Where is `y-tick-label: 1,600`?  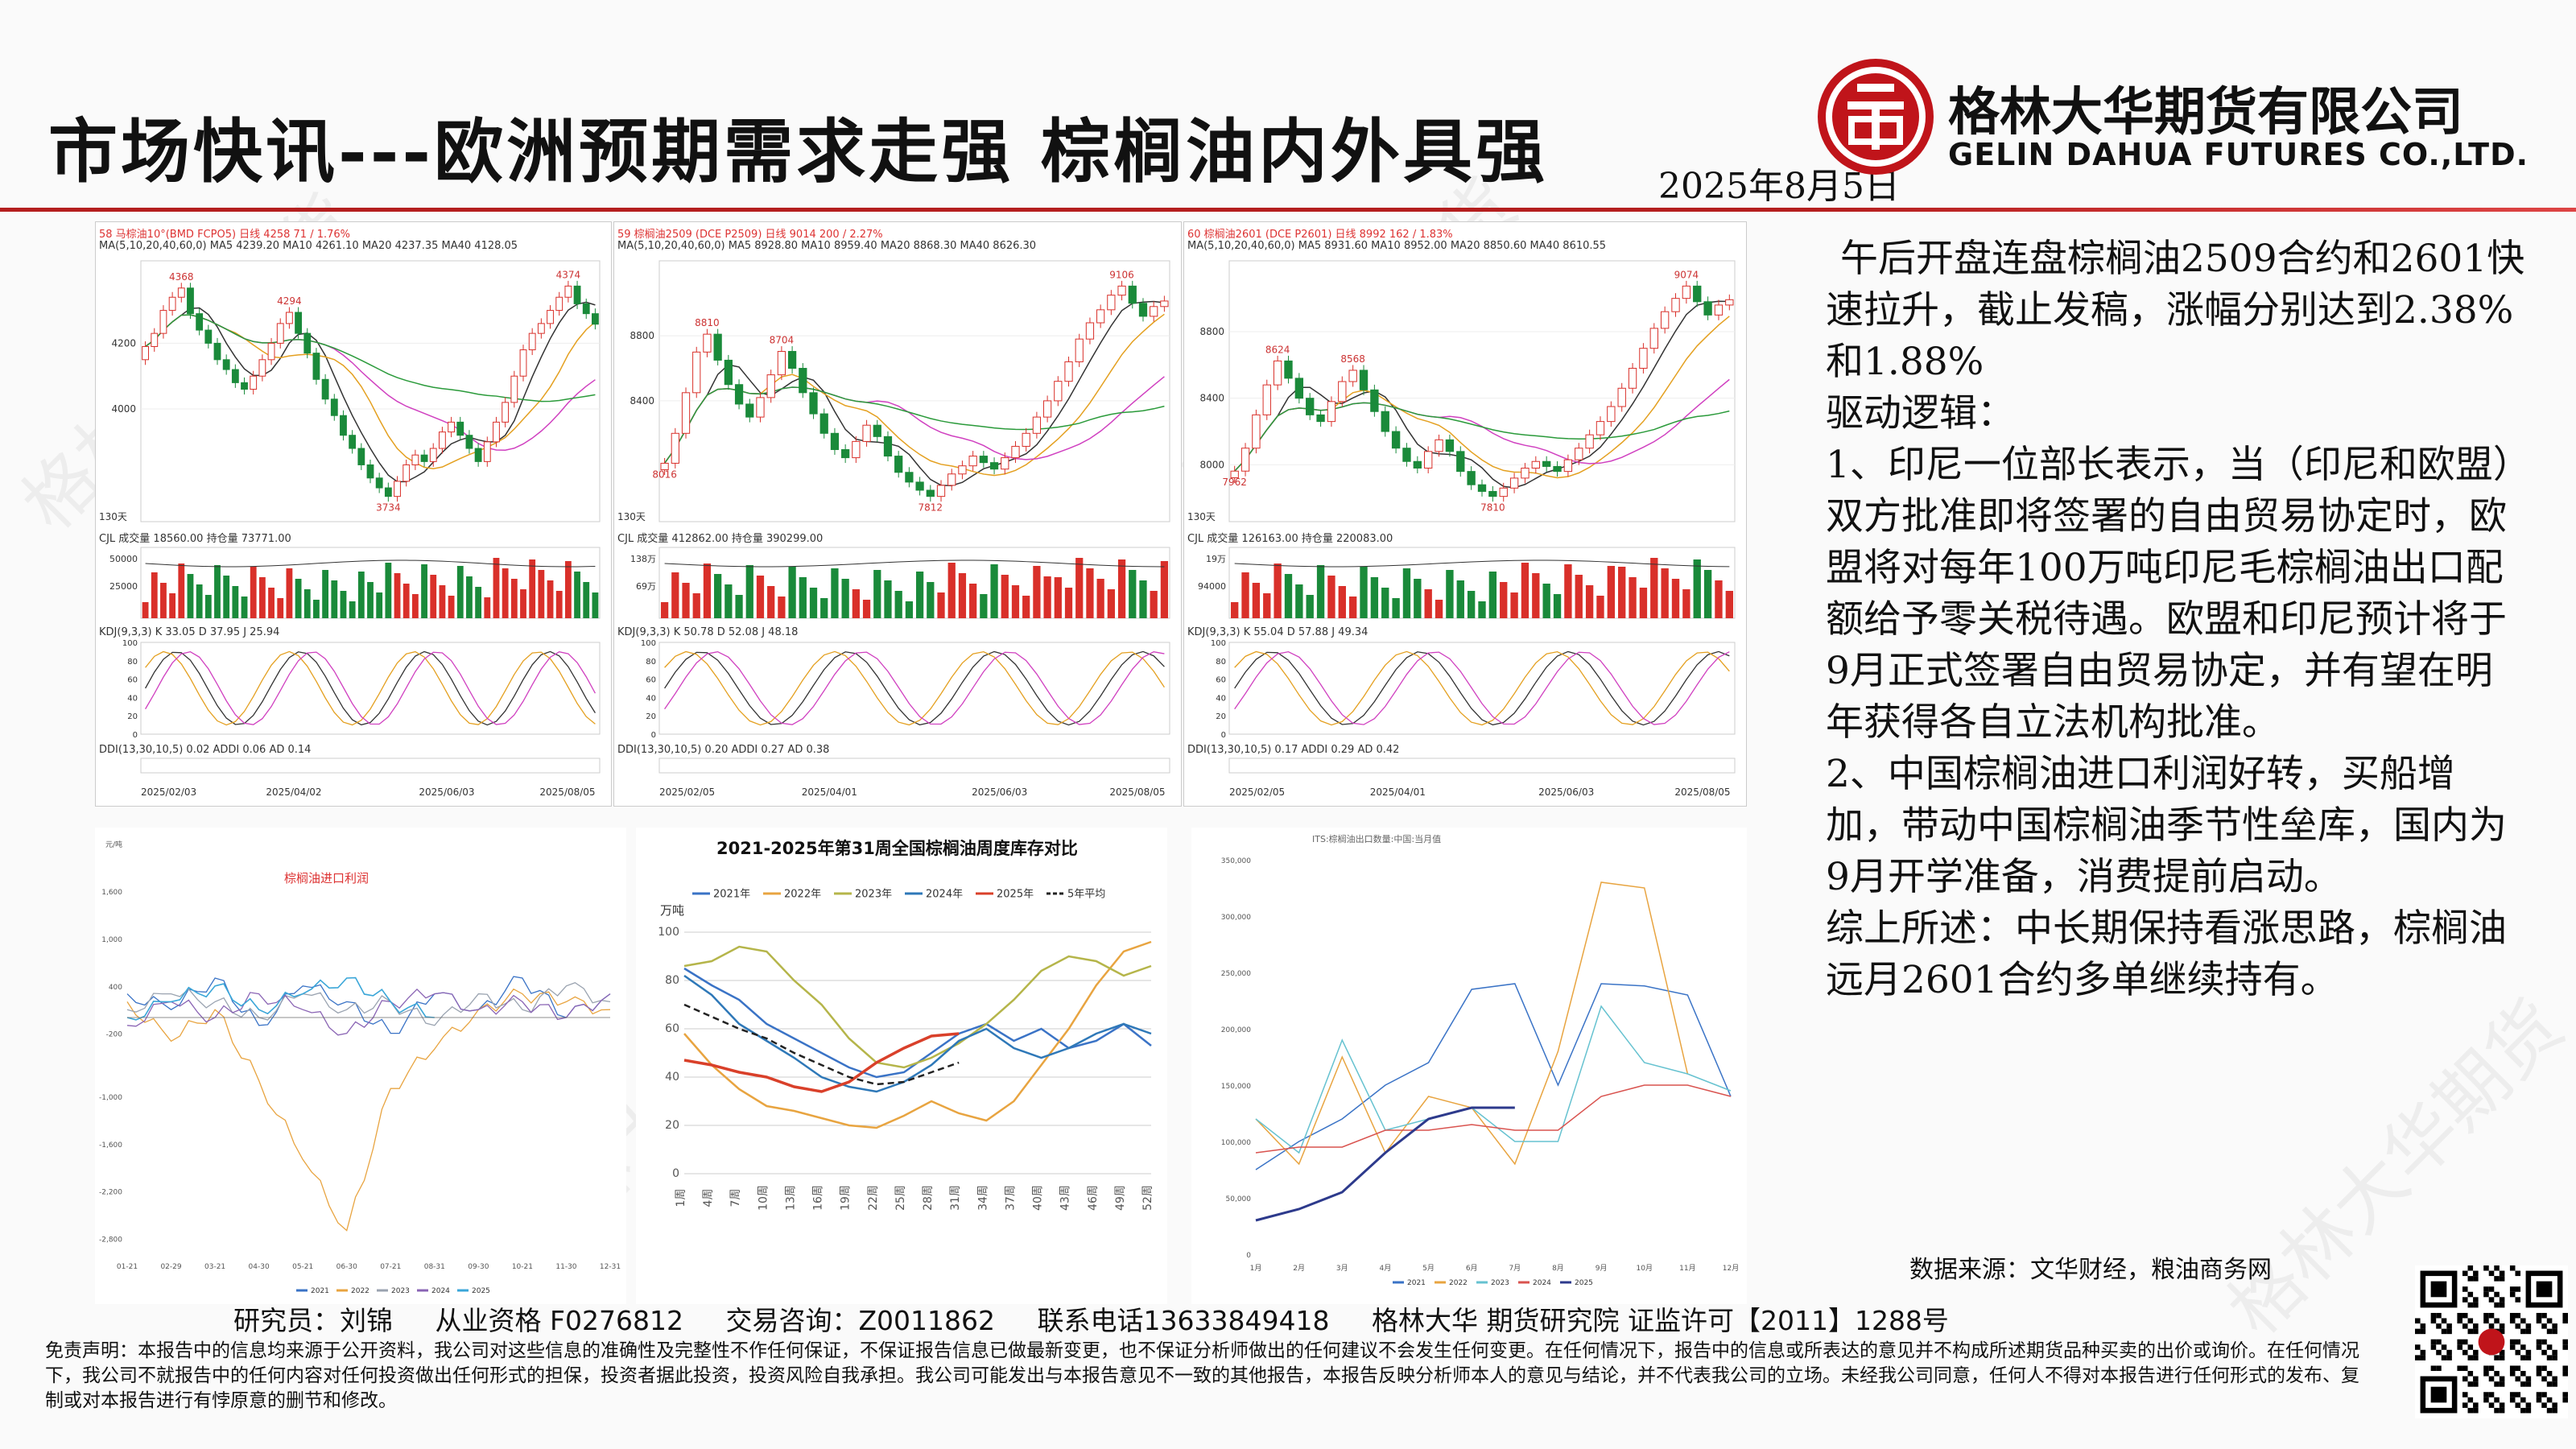
y-tick-label: 1,600 is located at coordinates (111, 893).